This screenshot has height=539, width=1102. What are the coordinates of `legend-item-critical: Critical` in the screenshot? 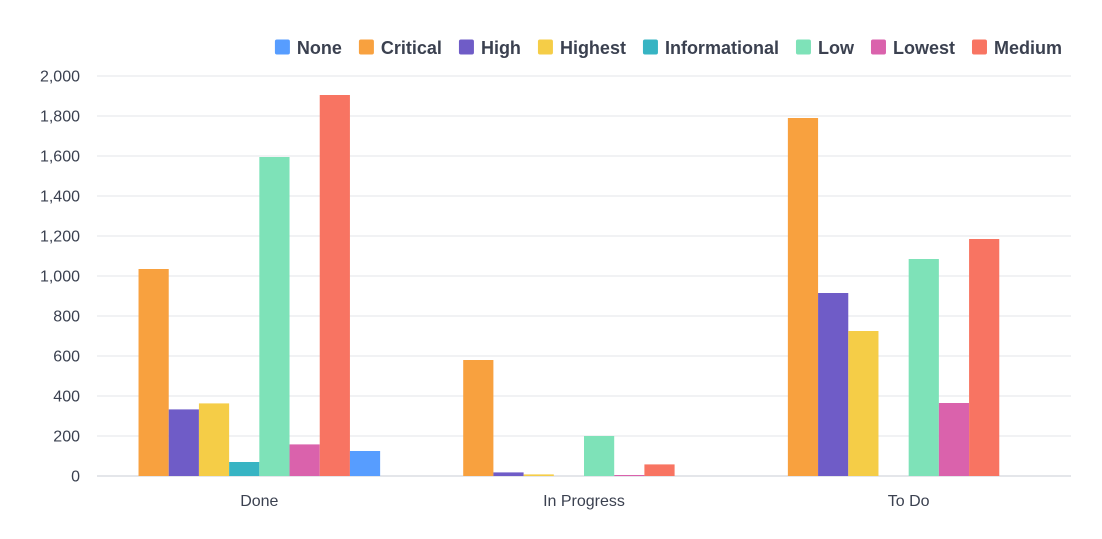 It's located at (400, 48).